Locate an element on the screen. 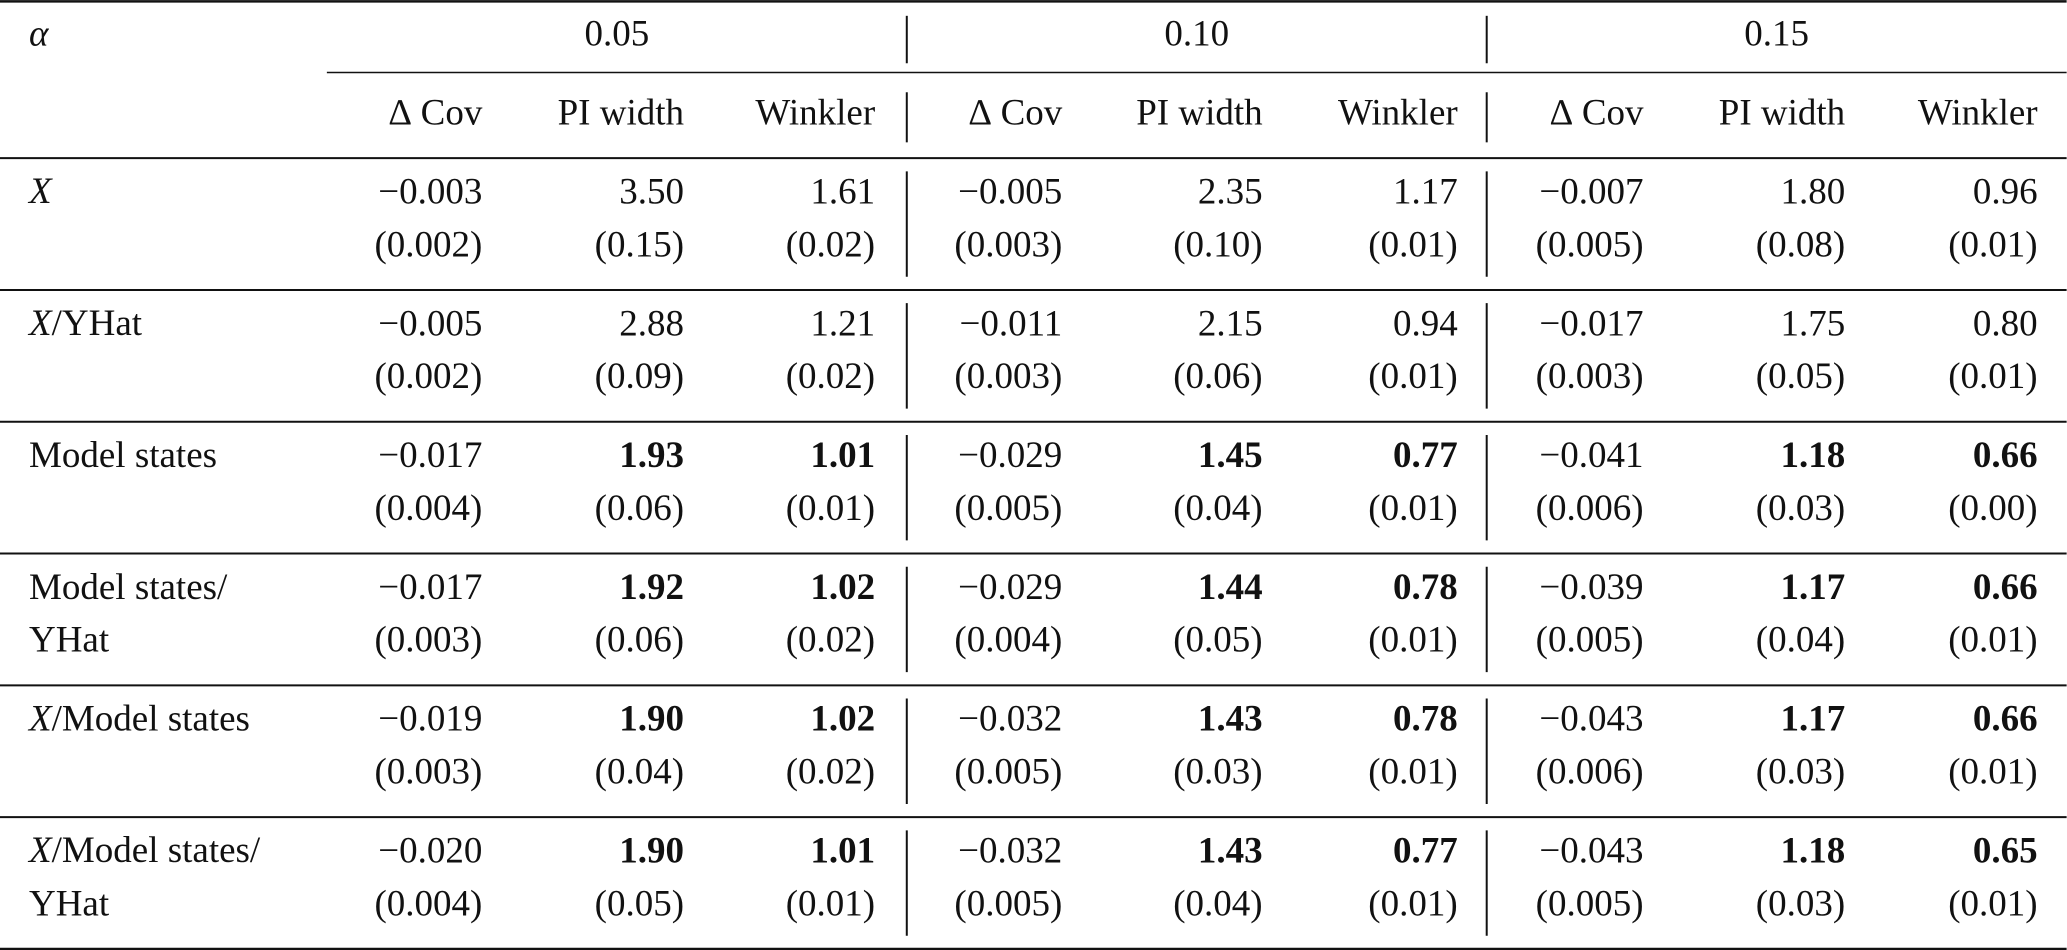 The height and width of the screenshot is (950, 2067). cell-se: (0.09) is located at coordinates (639, 376).